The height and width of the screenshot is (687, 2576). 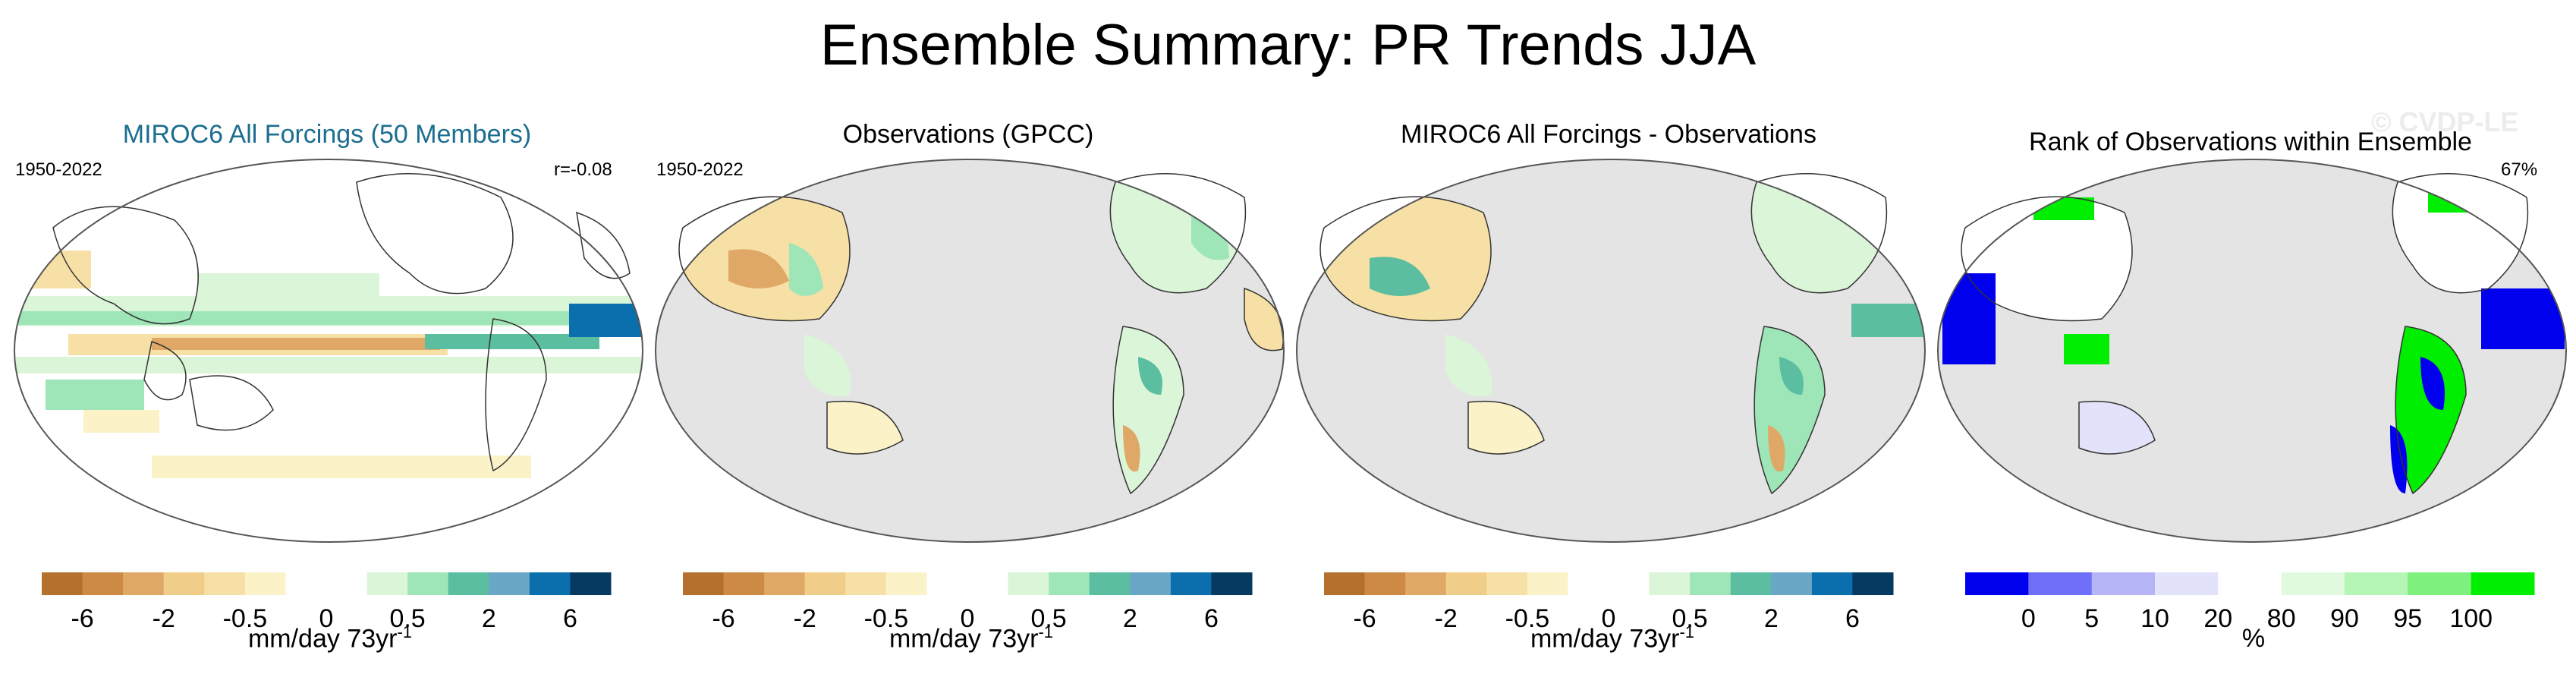 I want to click on colorbar-3-tick-label: -6, so click(x=1364, y=618).